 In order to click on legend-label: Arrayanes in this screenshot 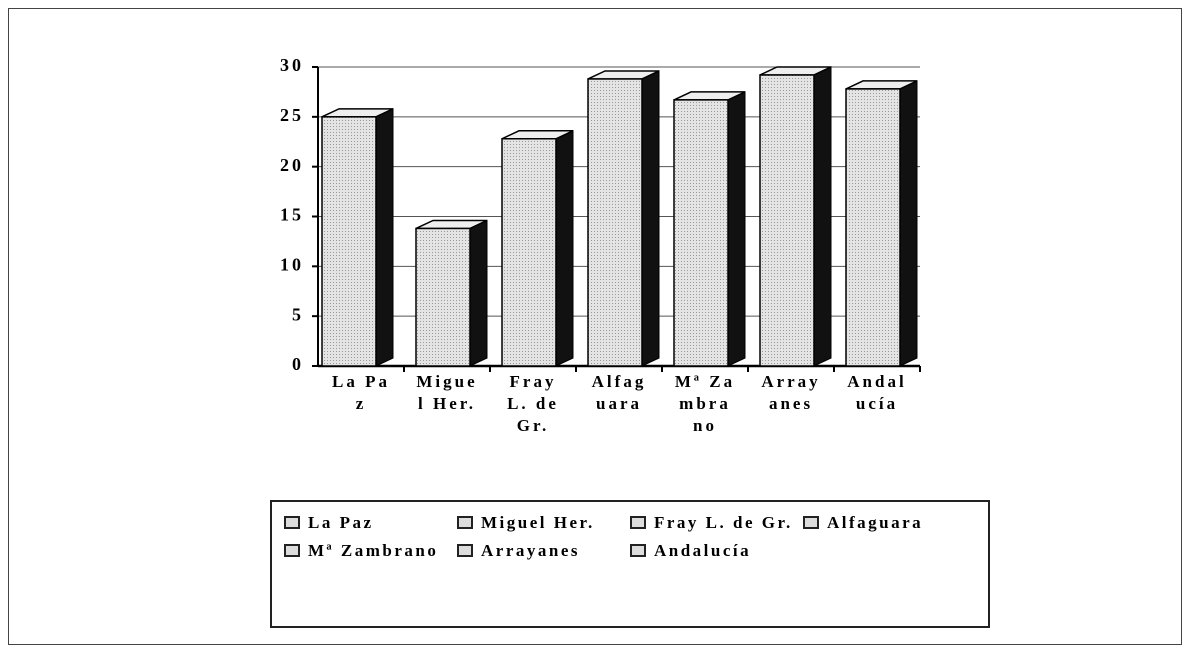, I will do `click(530, 550)`.